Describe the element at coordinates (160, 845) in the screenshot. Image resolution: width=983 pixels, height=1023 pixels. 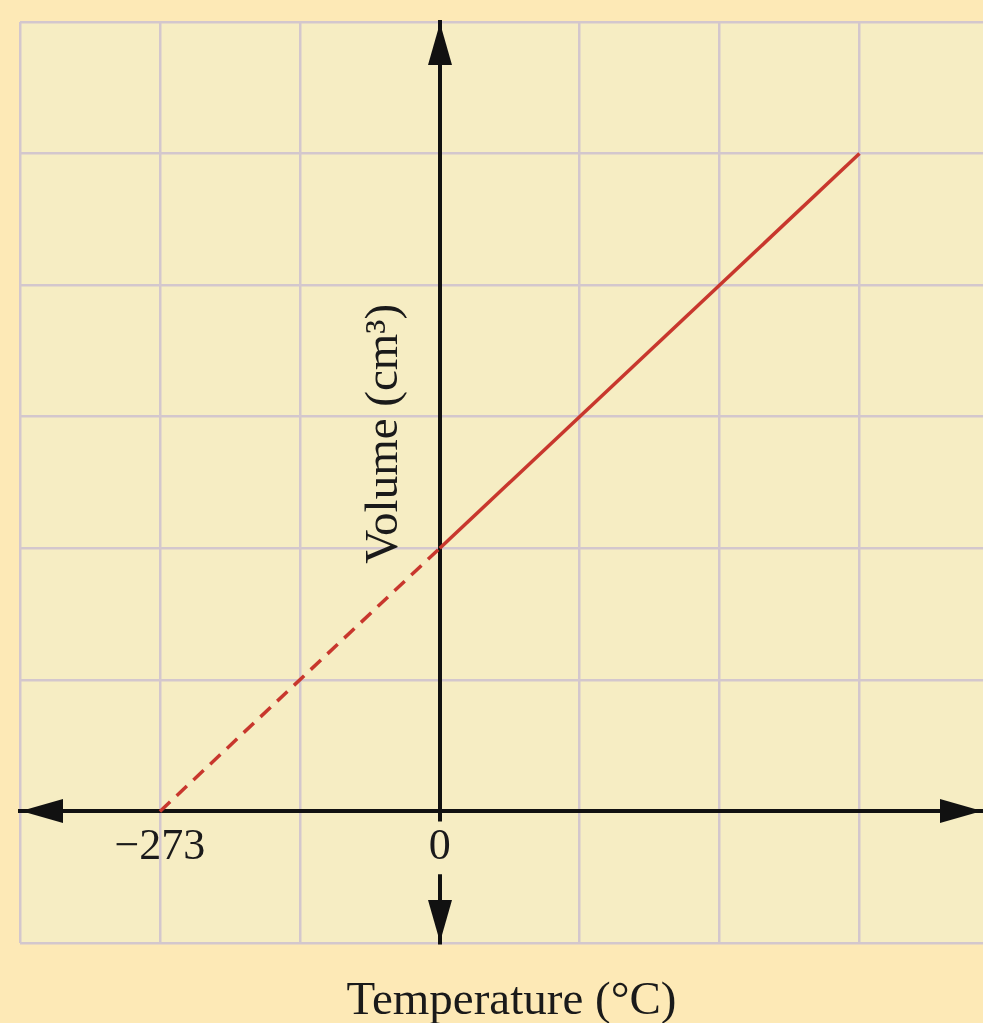
I see `x-tick-label: −273` at that location.